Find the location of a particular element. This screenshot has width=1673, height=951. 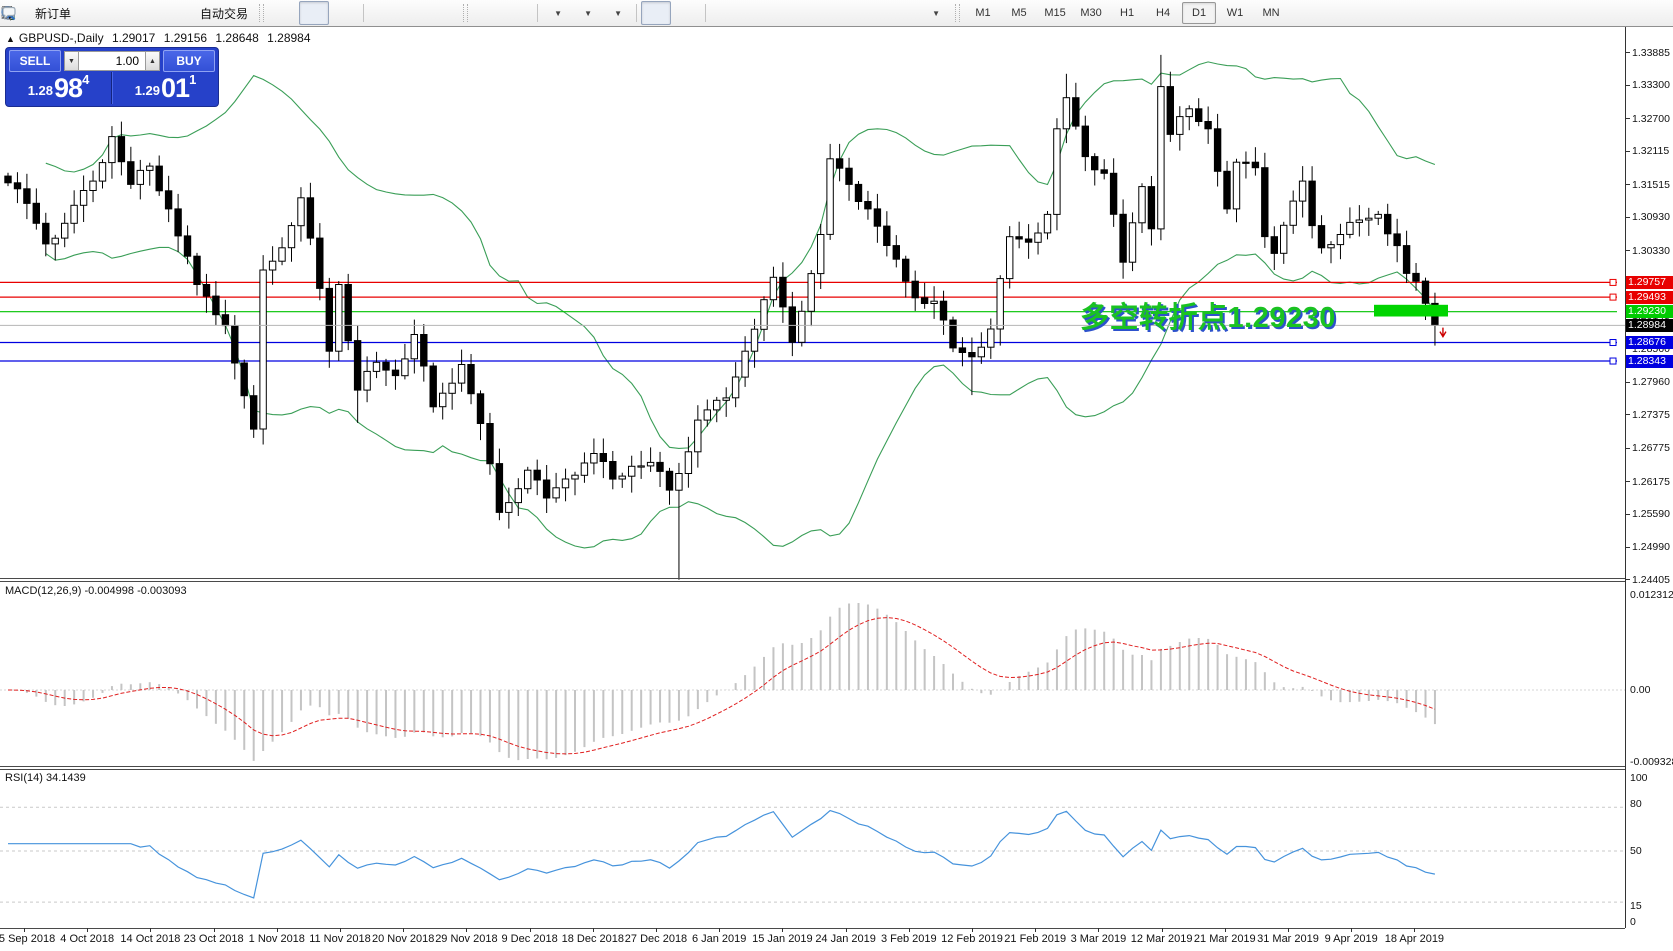

expert-button is located at coordinates (69, 13).